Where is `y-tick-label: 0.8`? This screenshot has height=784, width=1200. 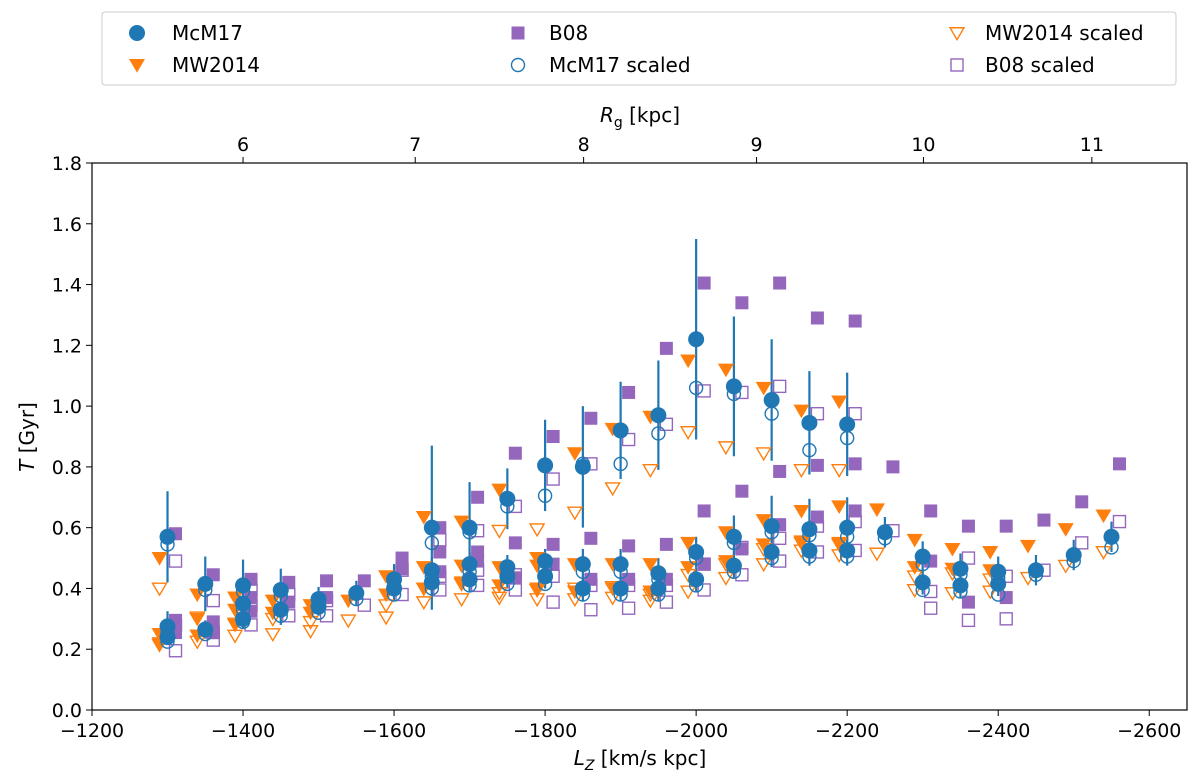
y-tick-label: 0.8 is located at coordinates (67, 468).